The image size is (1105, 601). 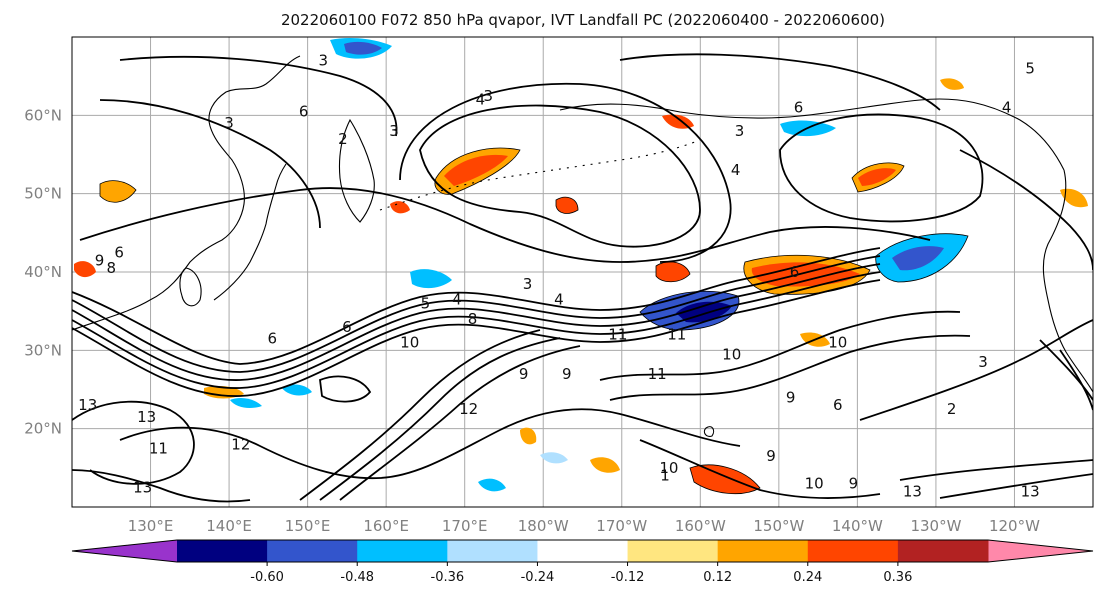 What do you see at coordinates (357, 577) in the screenshot?
I see `colorbar-tick-label: -0.48` at bounding box center [357, 577].